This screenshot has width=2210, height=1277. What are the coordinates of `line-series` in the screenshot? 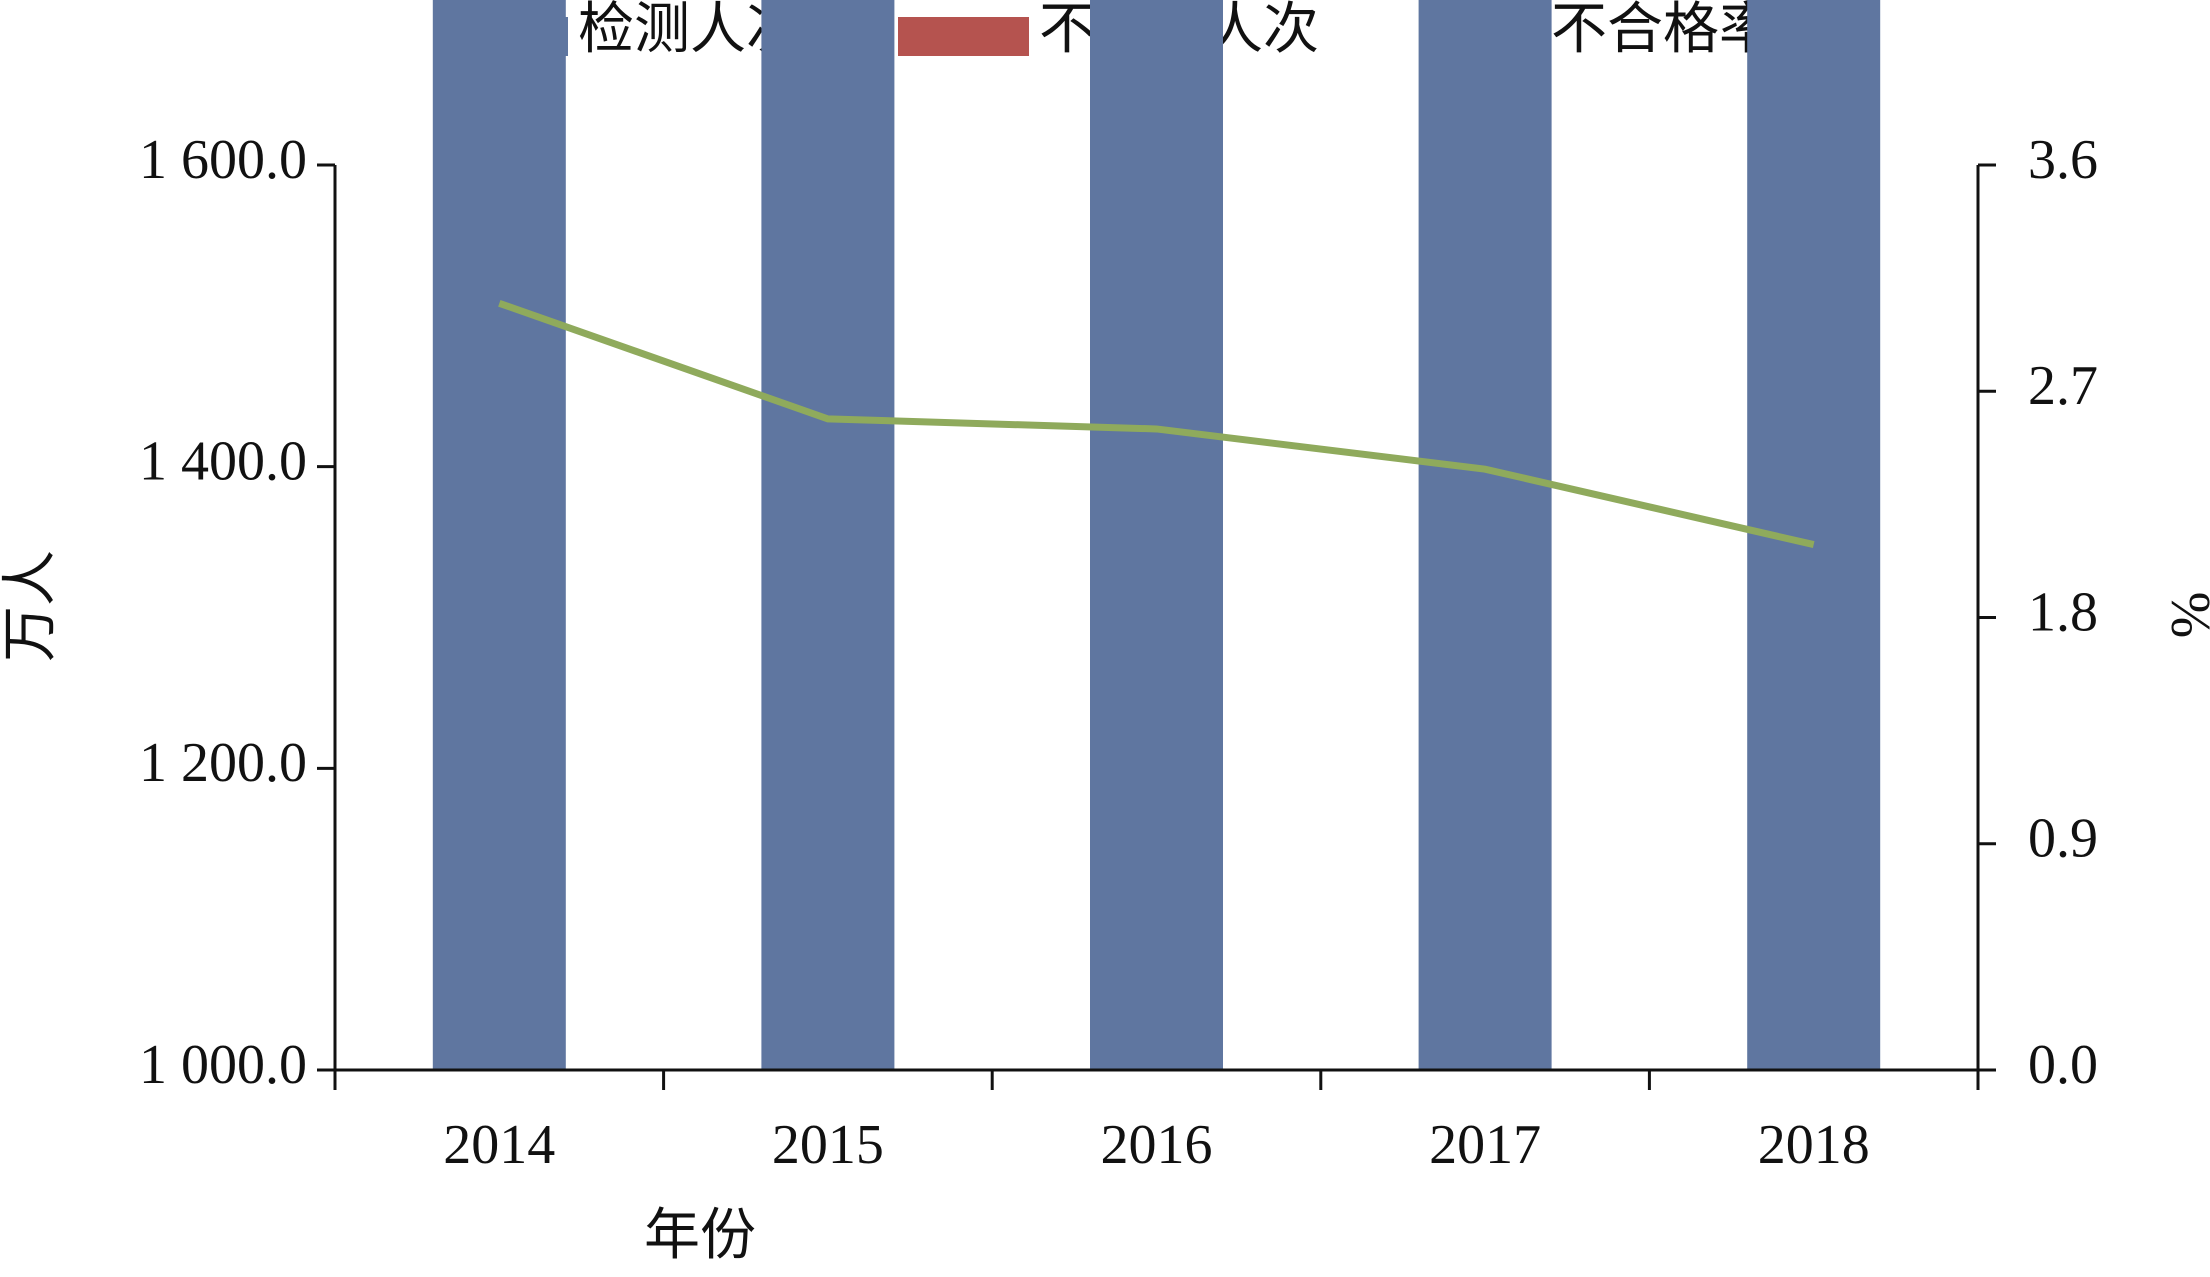 It's located at (1156, 424).